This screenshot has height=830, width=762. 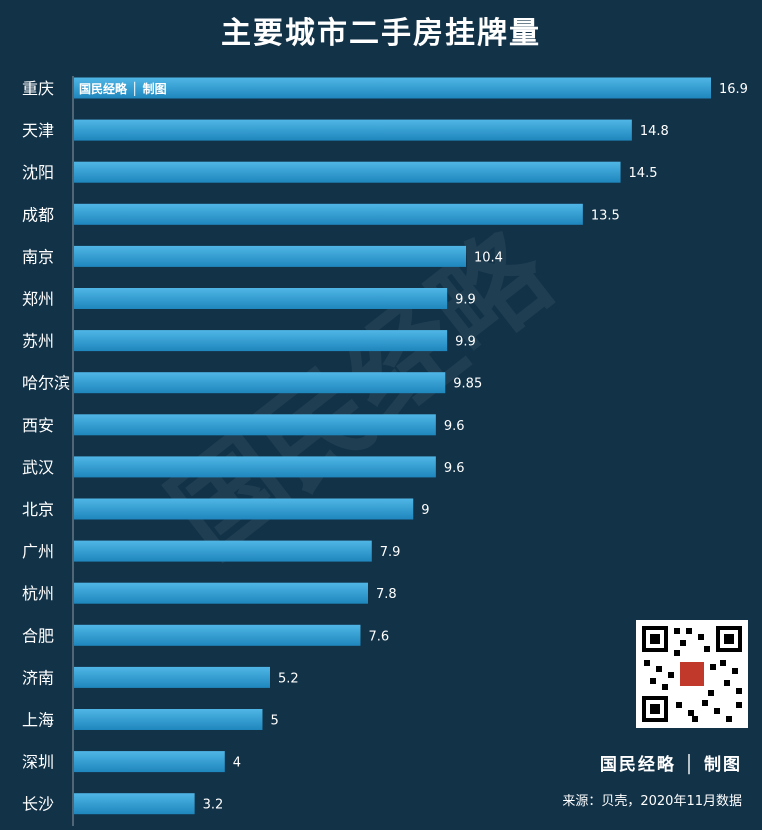 I want to click on value-label-15: 5, so click(x=274, y=721).